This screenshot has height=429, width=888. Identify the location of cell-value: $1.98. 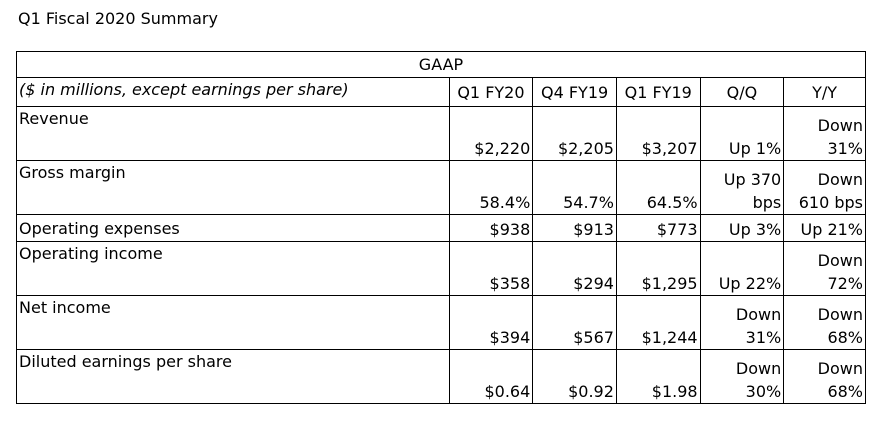
(658, 376).